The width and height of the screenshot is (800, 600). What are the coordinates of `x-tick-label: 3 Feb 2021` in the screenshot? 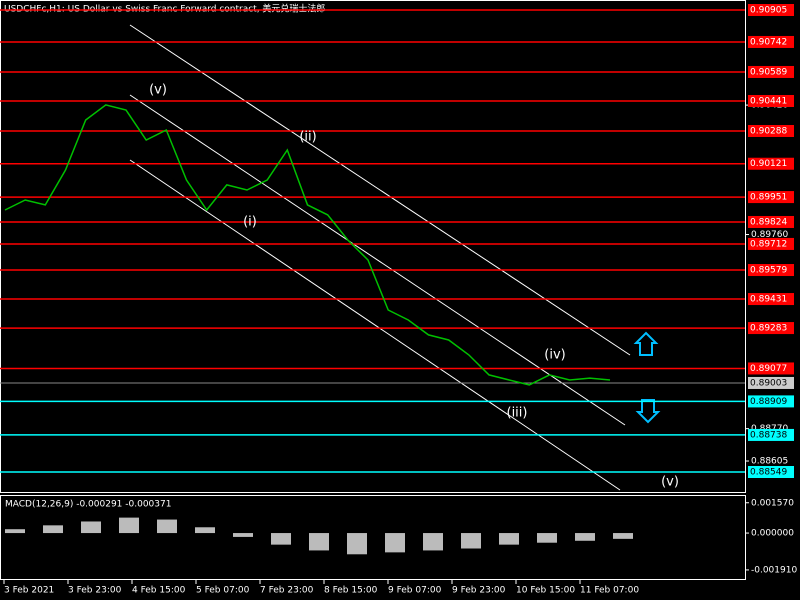 It's located at (29, 591).